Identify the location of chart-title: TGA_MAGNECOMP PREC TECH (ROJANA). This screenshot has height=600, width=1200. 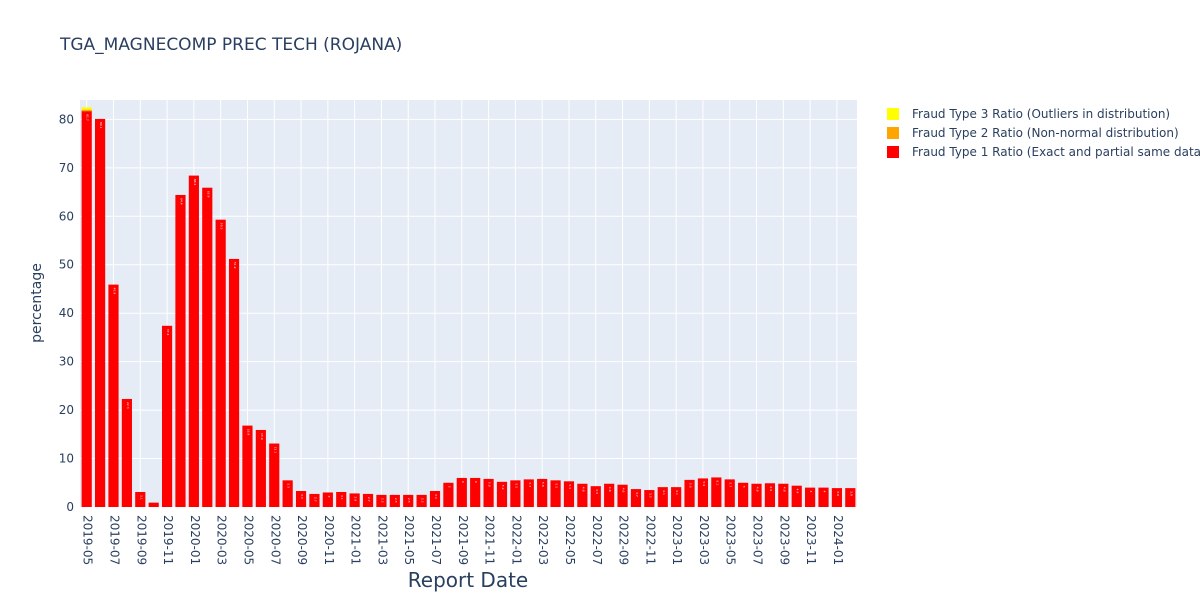
(230, 45).